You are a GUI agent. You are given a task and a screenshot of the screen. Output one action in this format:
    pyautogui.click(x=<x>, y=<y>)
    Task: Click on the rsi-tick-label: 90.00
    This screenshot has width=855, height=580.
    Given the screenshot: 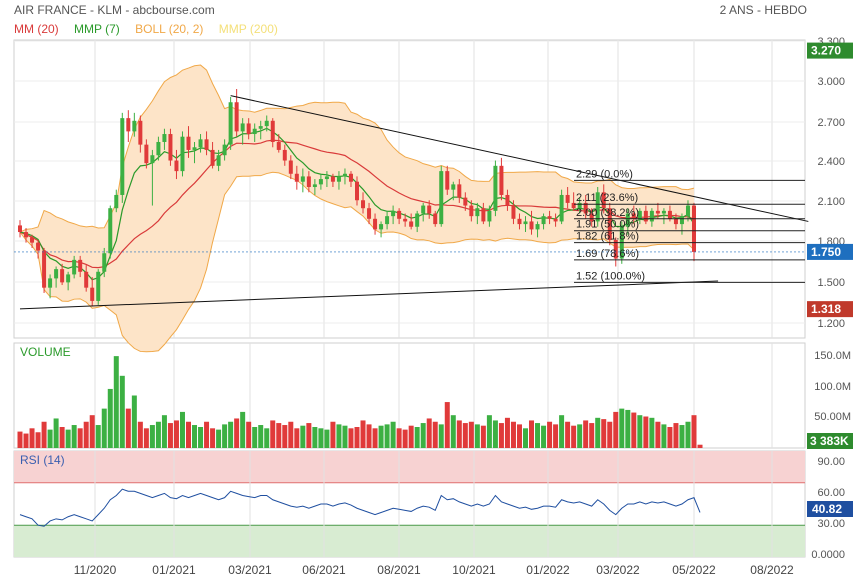 What is the action you would take?
    pyautogui.click(x=831, y=462)
    